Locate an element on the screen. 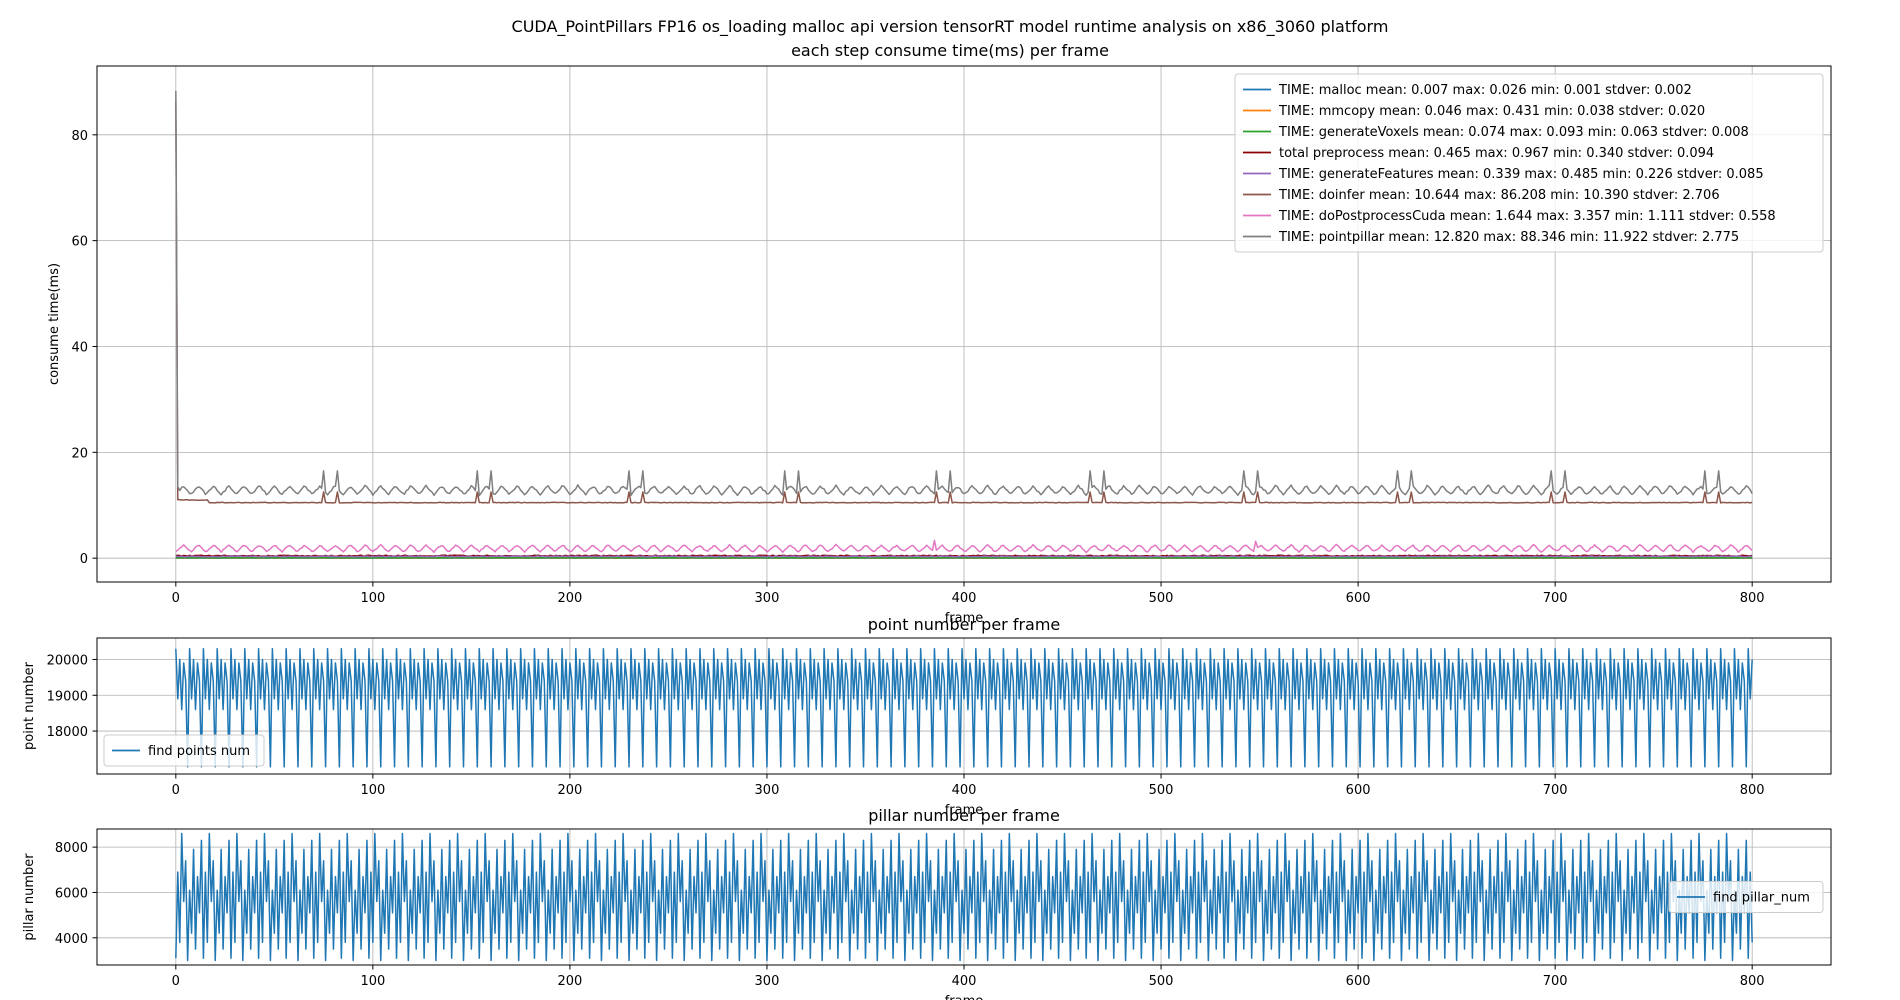 Image resolution: width=1900 pixels, height=1000 pixels. y-tick-label: 0 is located at coordinates (84, 559).